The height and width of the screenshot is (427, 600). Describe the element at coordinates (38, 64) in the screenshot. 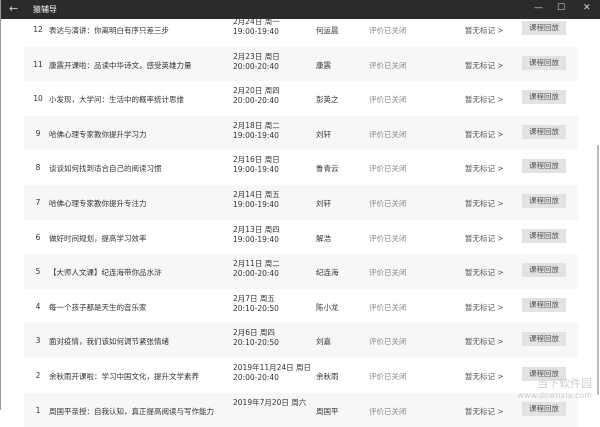

I see `lesson-number: 11` at that location.